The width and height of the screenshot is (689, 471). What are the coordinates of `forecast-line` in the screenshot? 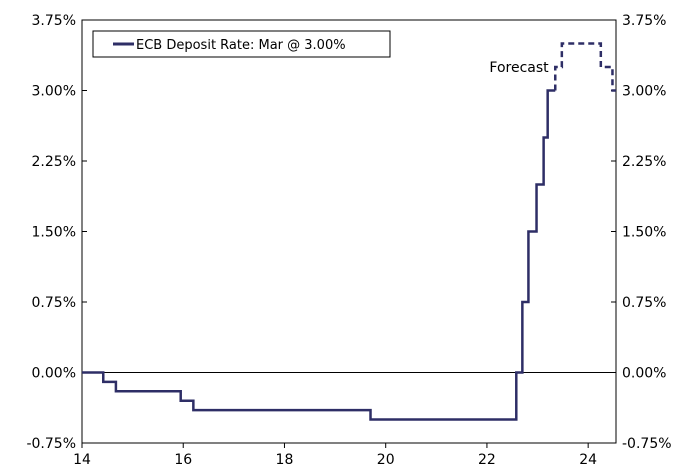 It's located at (585, 67).